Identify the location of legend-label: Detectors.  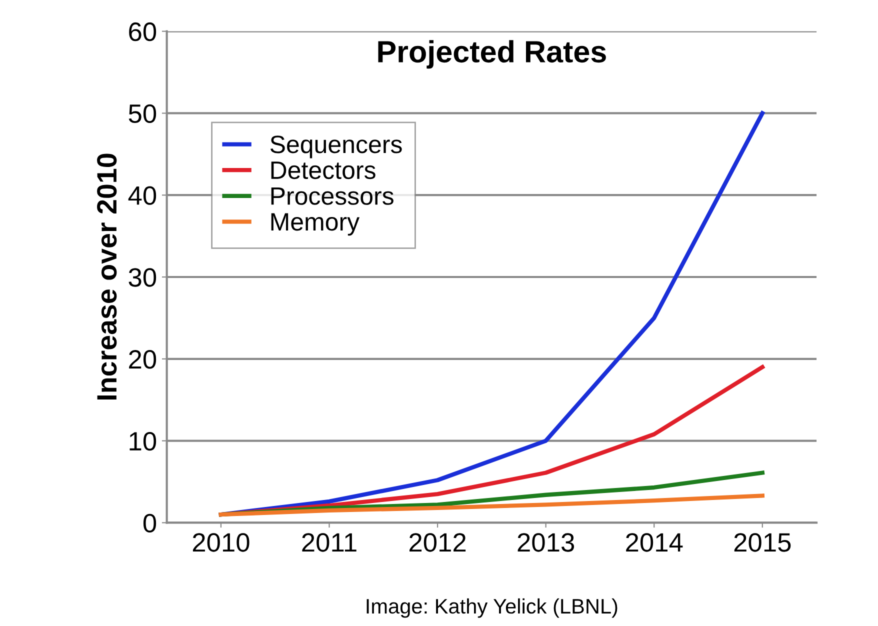
(323, 171).